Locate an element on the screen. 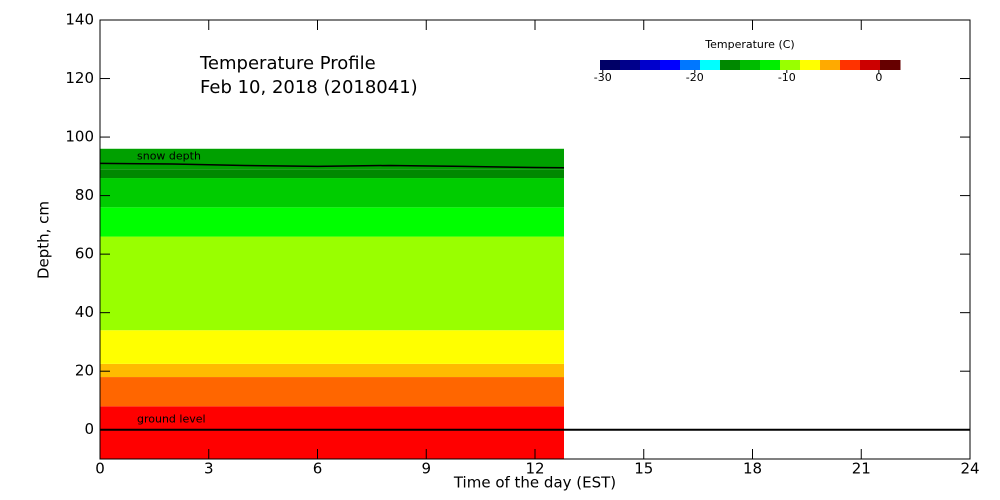 The width and height of the screenshot is (1000, 500). chart-subtitle: Feb 10, 2018 (2018041) is located at coordinates (309, 87).